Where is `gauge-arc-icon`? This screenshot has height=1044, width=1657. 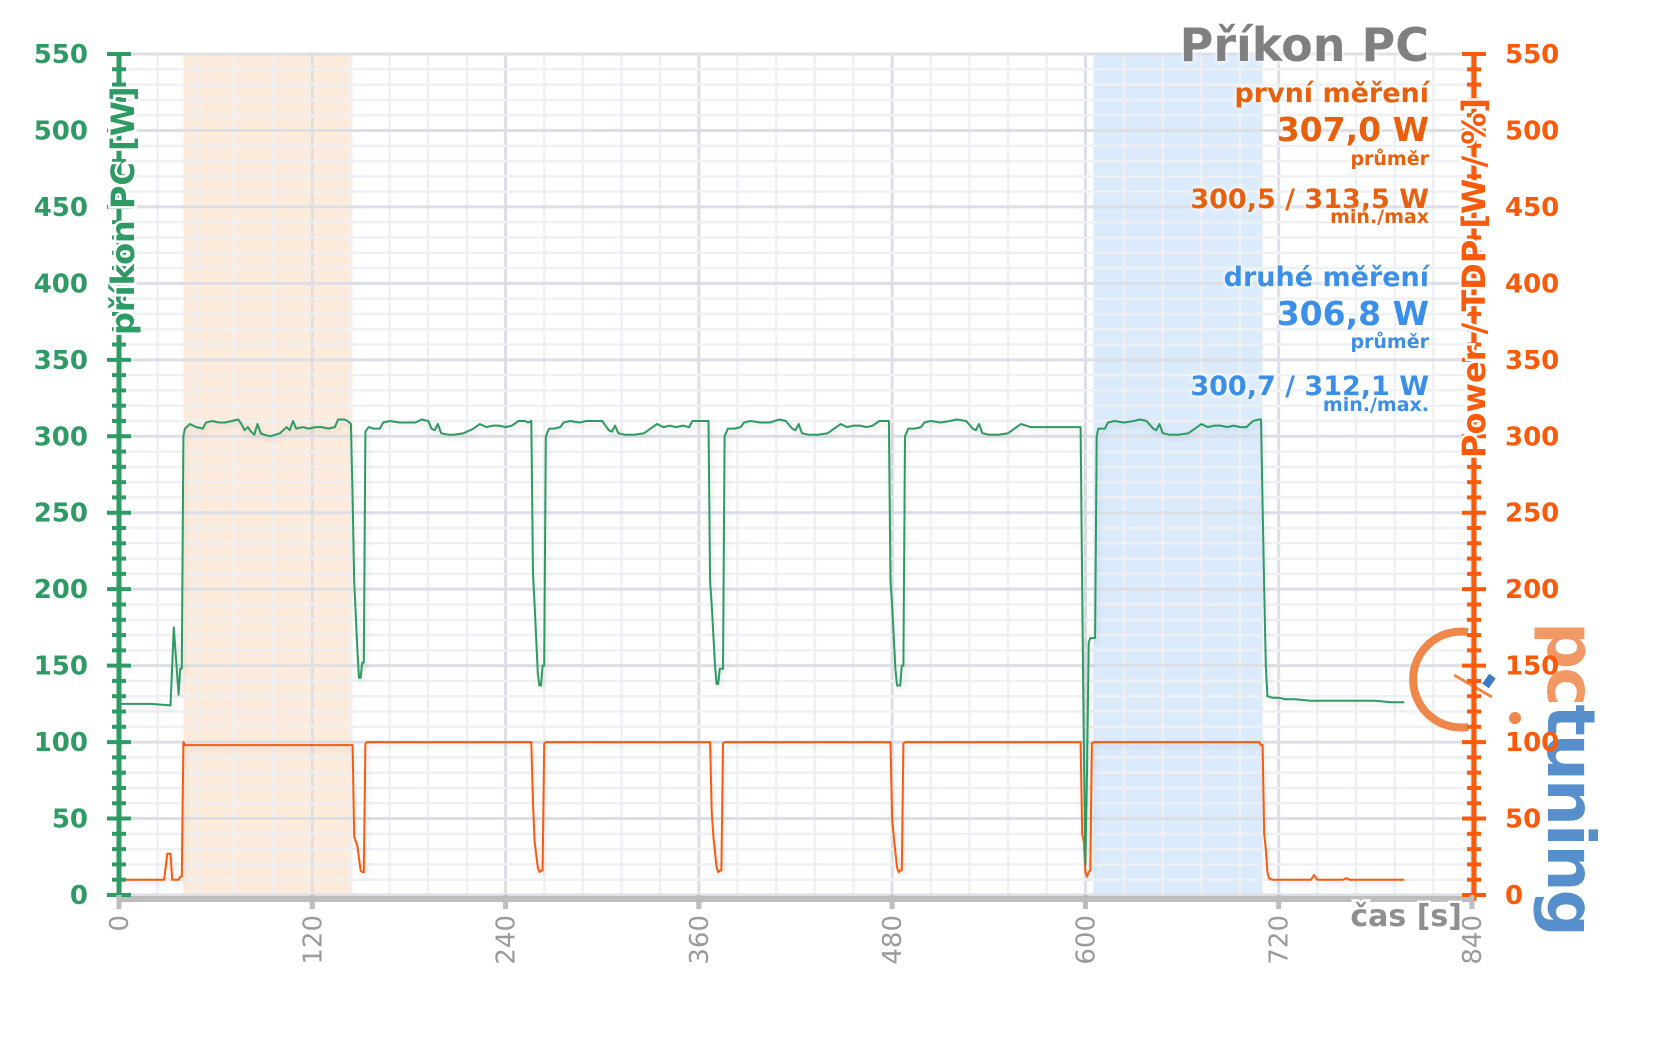
gauge-arc-icon is located at coordinates (1439, 679).